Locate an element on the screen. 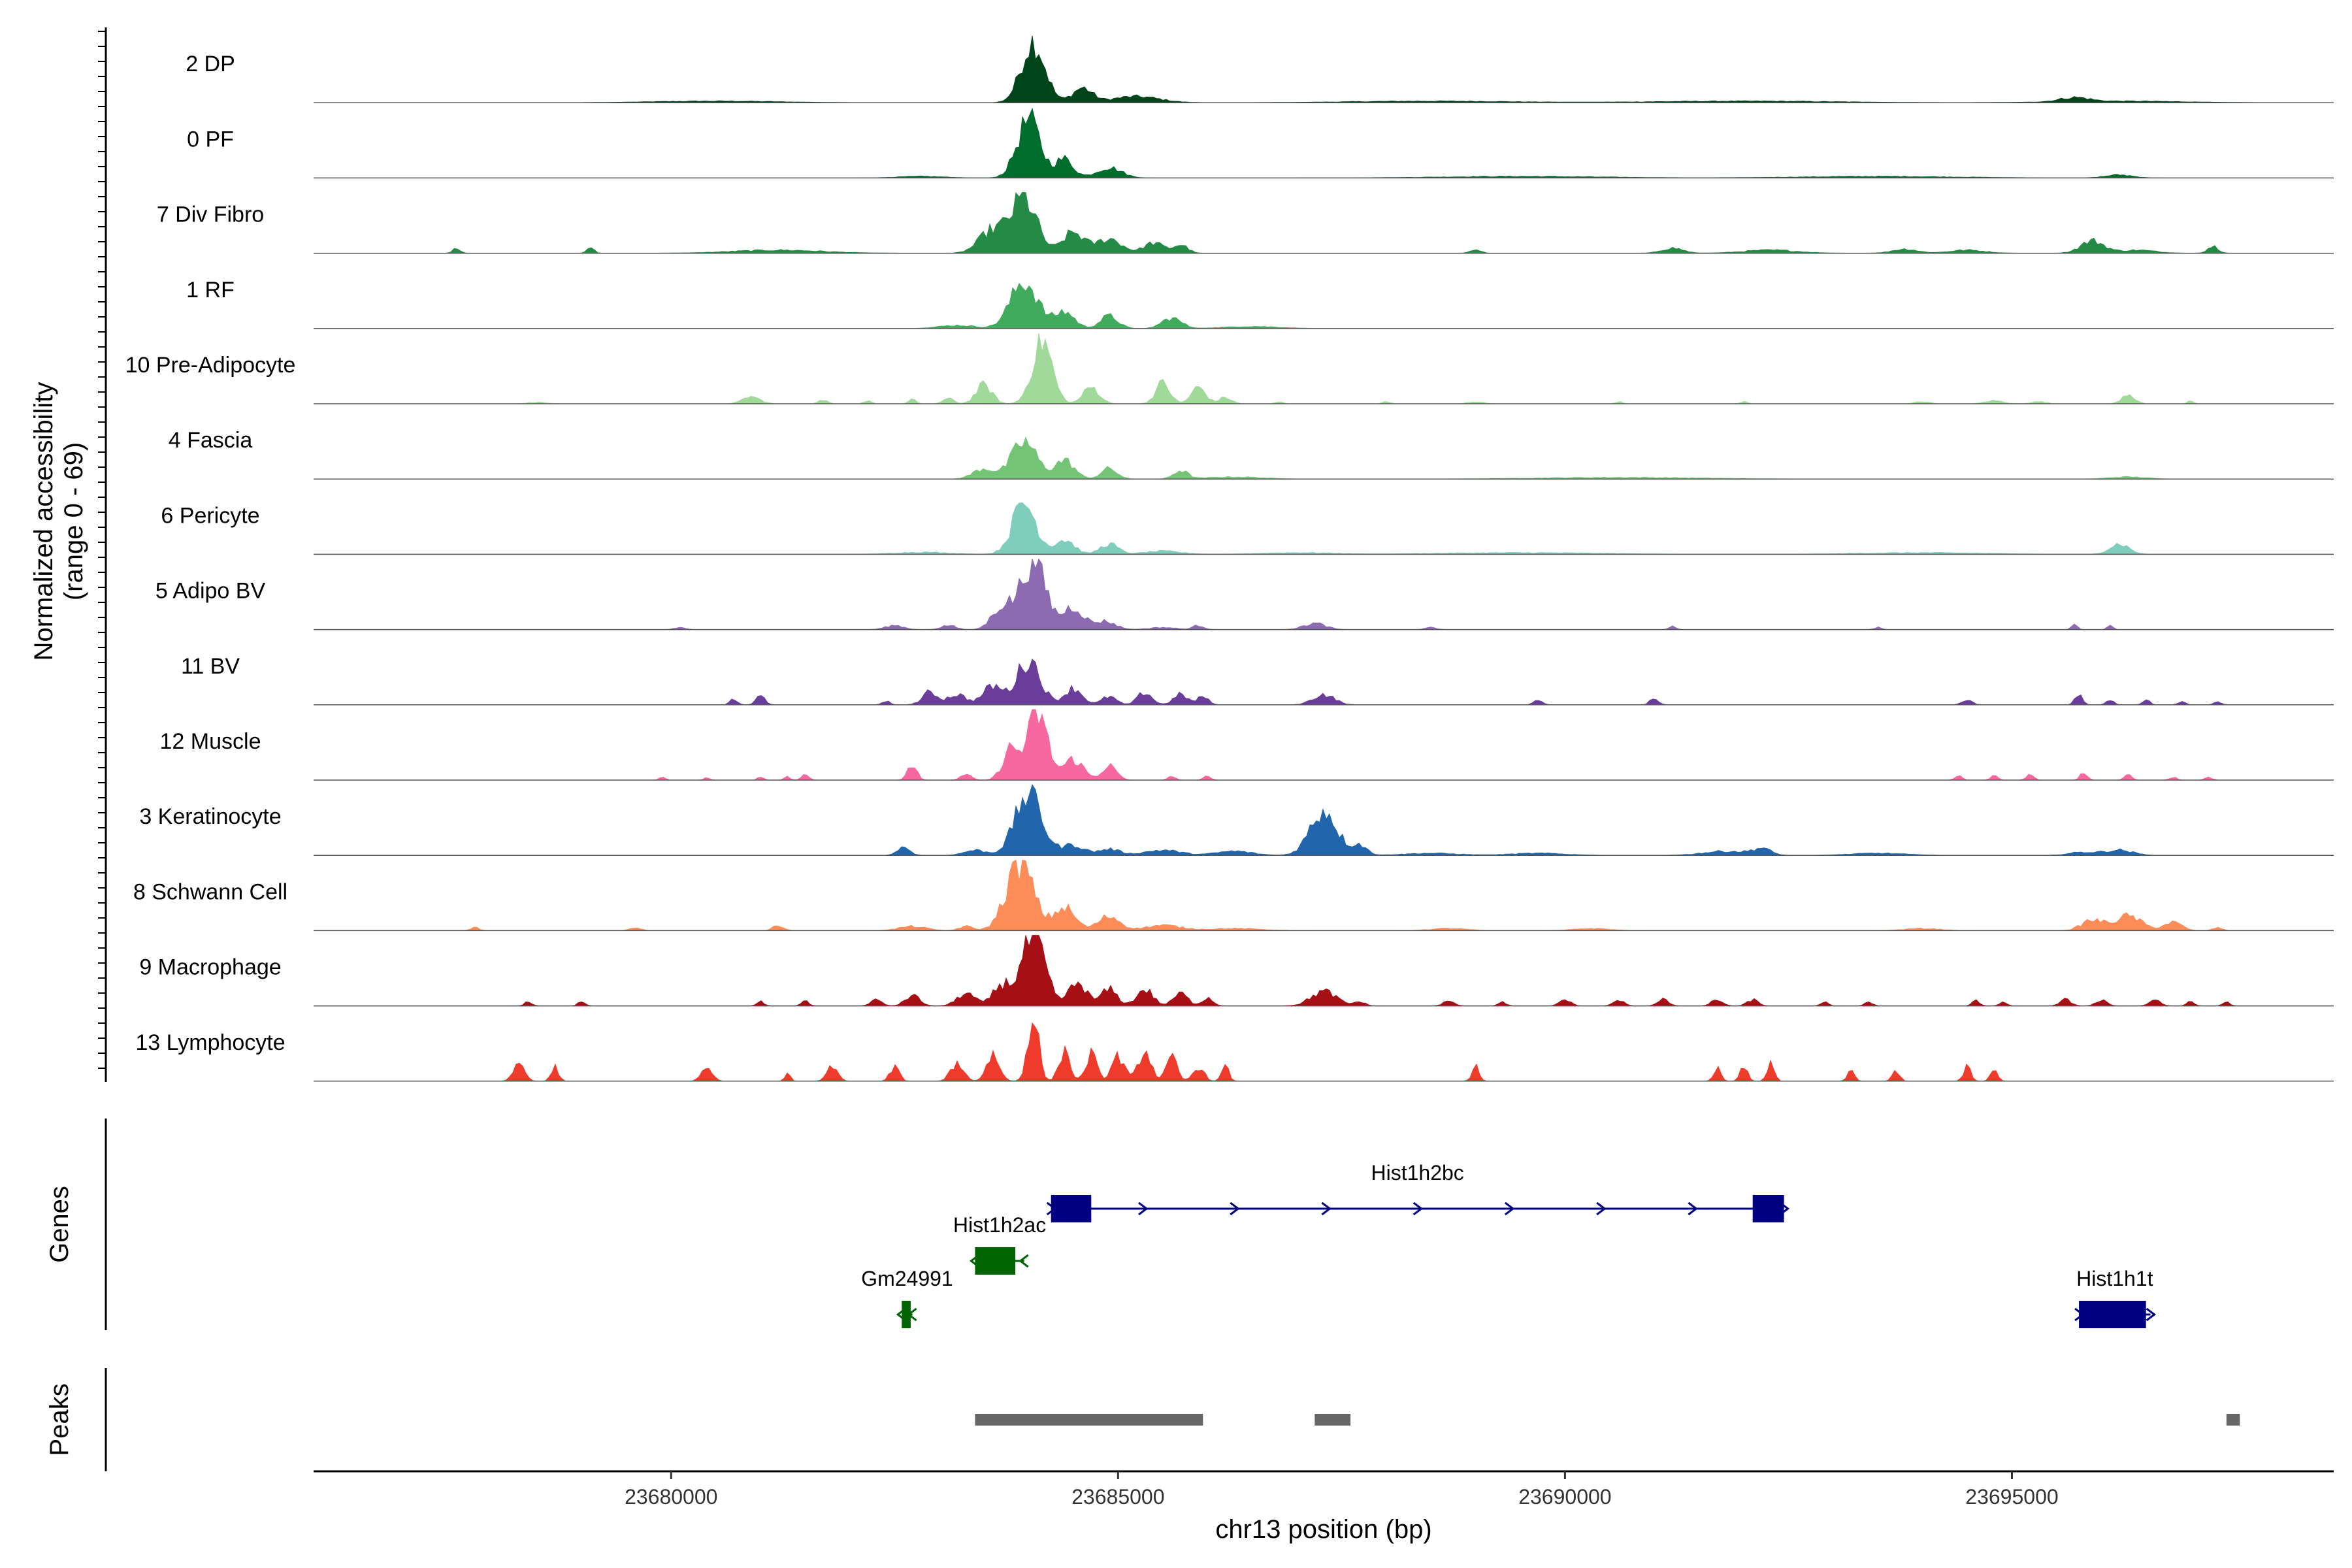  coverage-track: 11 BV is located at coordinates (1257, 680).